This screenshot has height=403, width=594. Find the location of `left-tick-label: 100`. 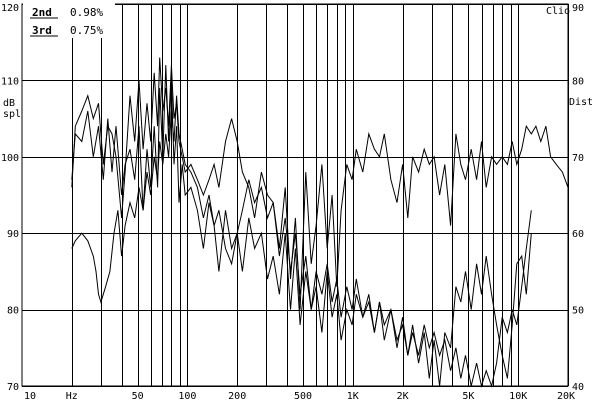

left-tick-label: 100 is located at coordinates (10, 158).